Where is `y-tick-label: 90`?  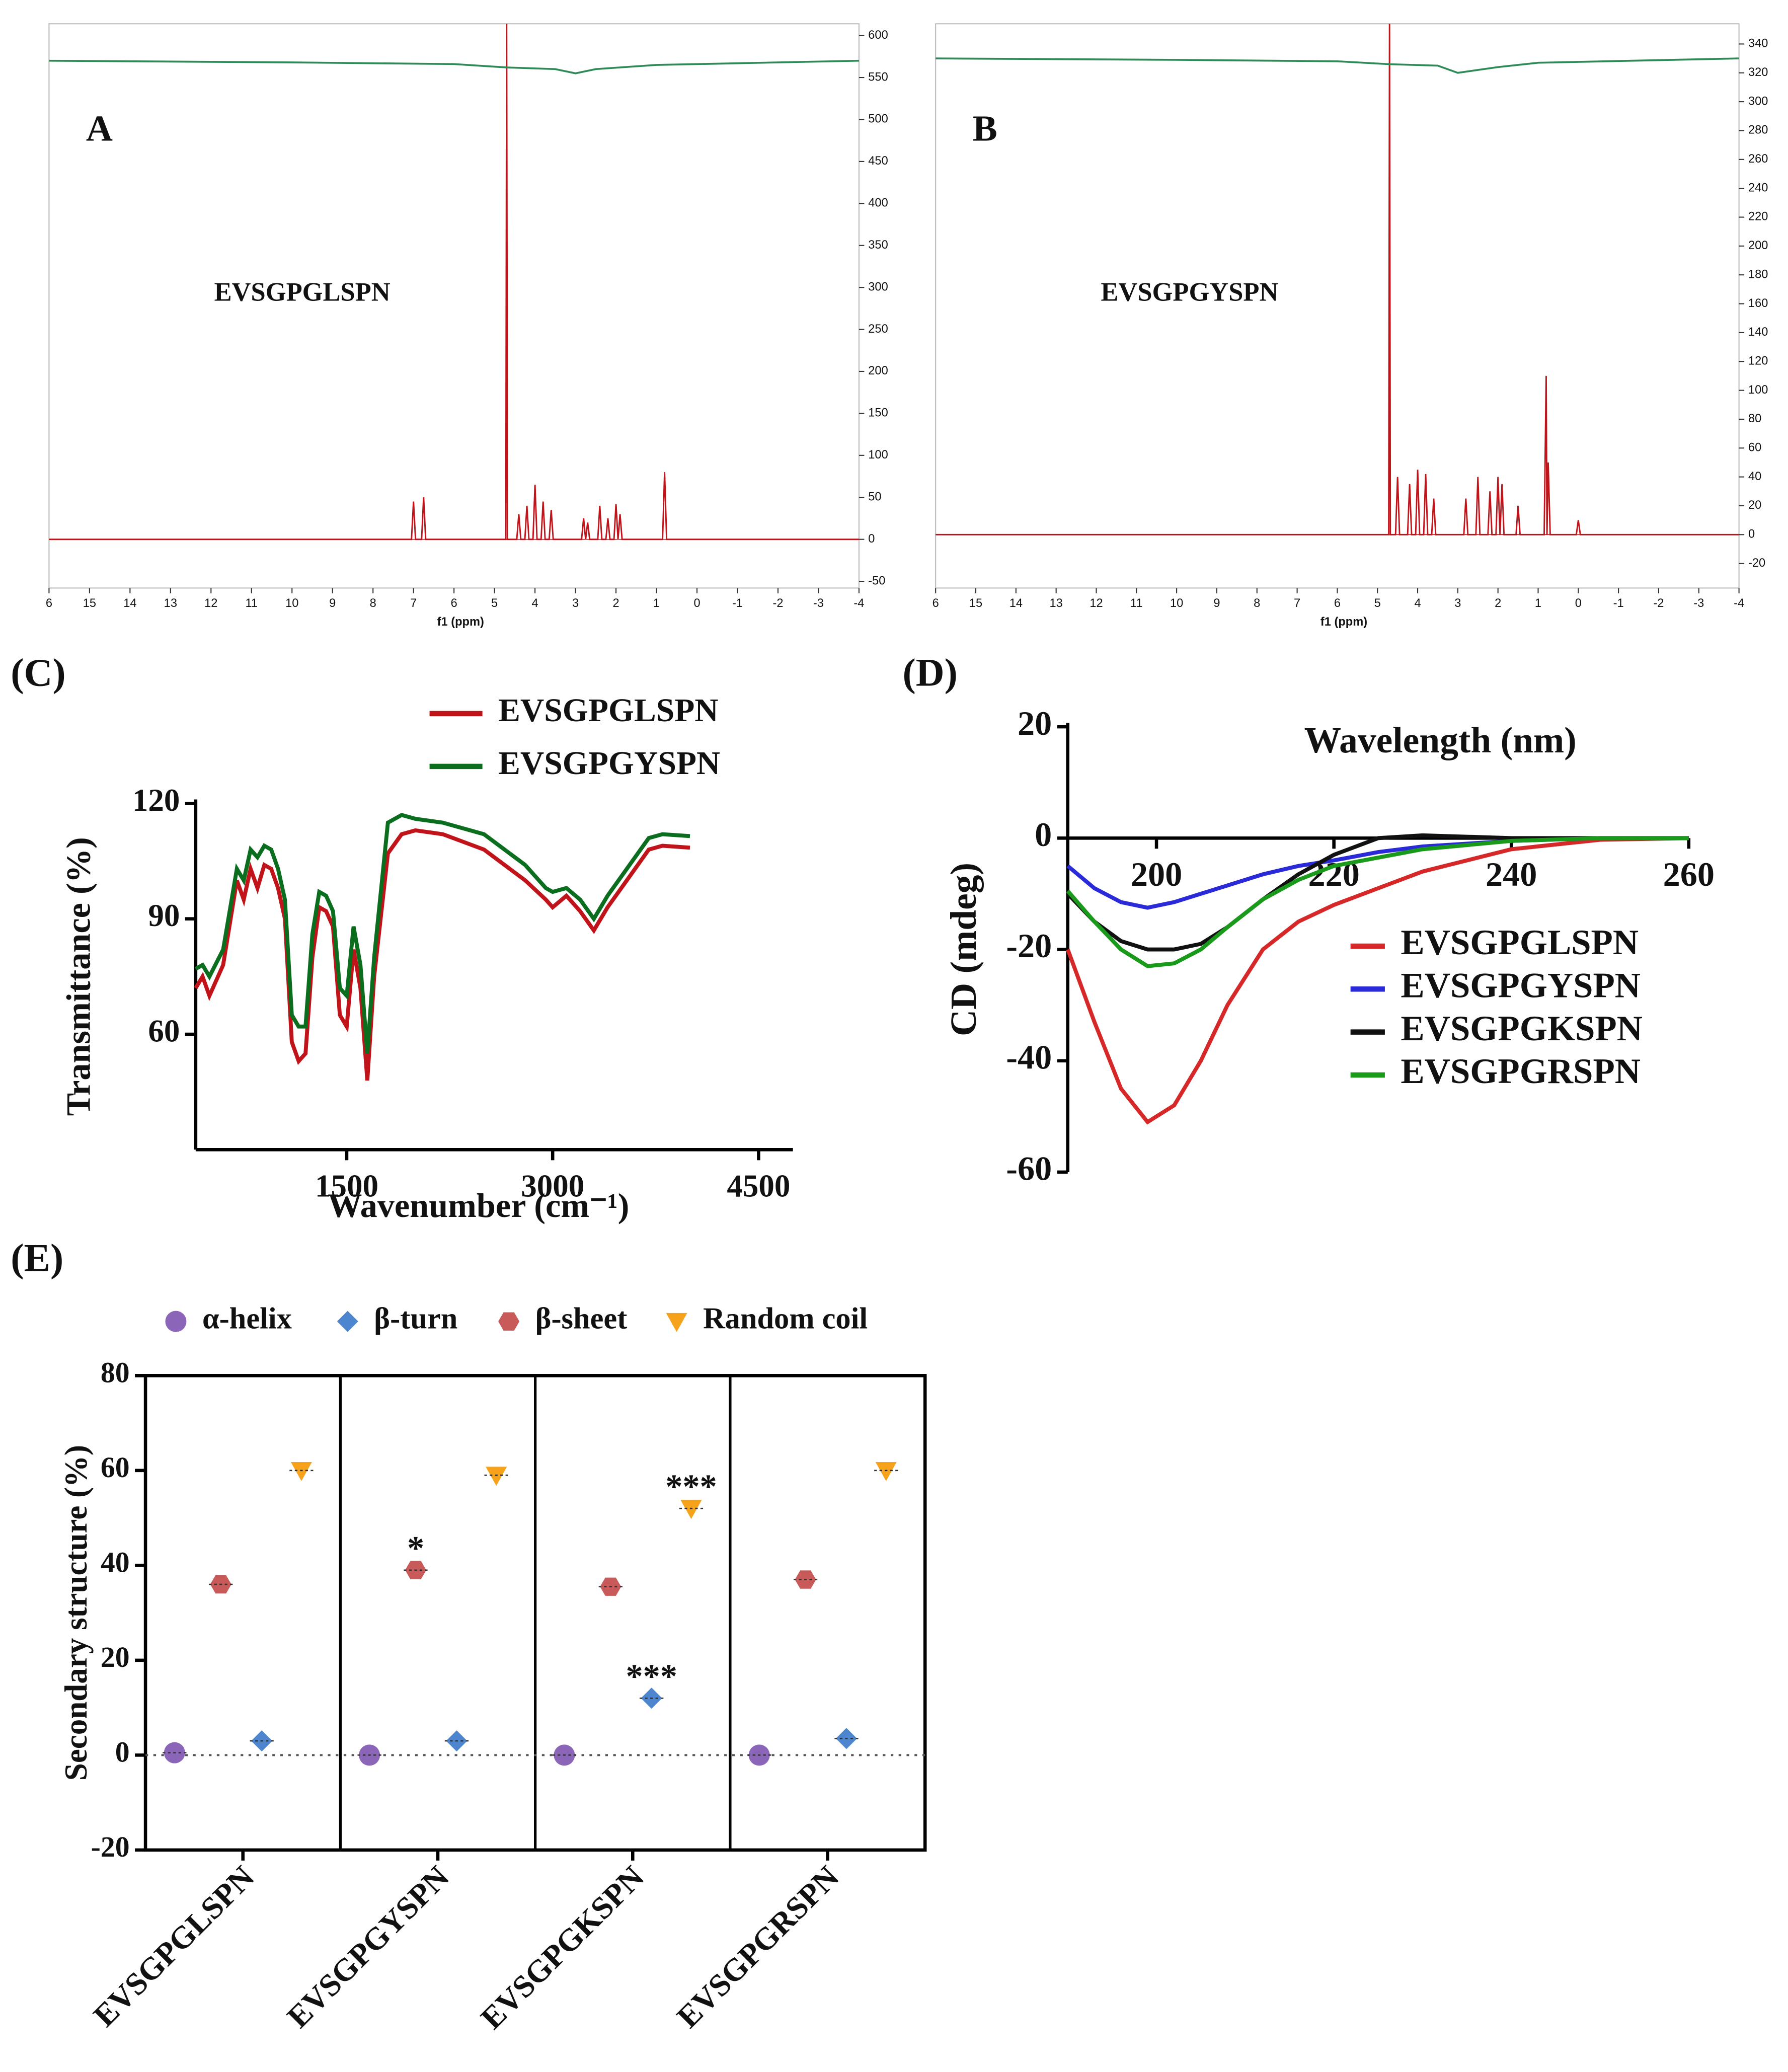
y-tick-label: 90 is located at coordinates (164, 915).